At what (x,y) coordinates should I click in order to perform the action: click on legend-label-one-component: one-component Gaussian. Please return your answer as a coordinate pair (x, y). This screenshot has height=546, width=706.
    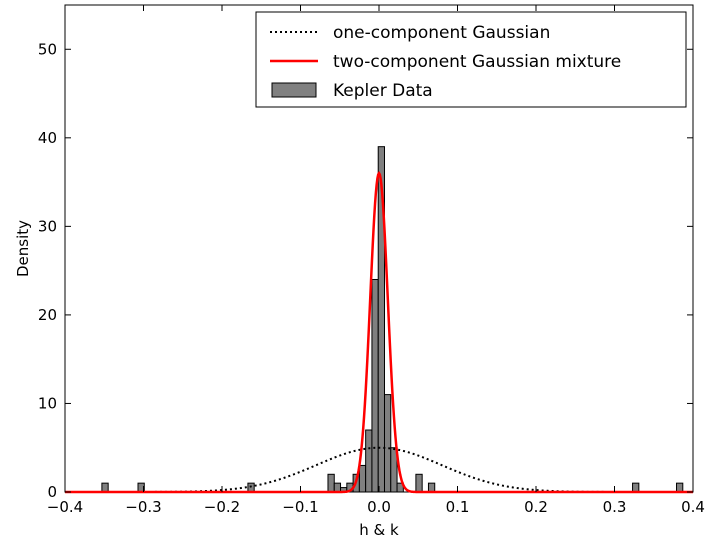
    Looking at the image, I should click on (441, 33).